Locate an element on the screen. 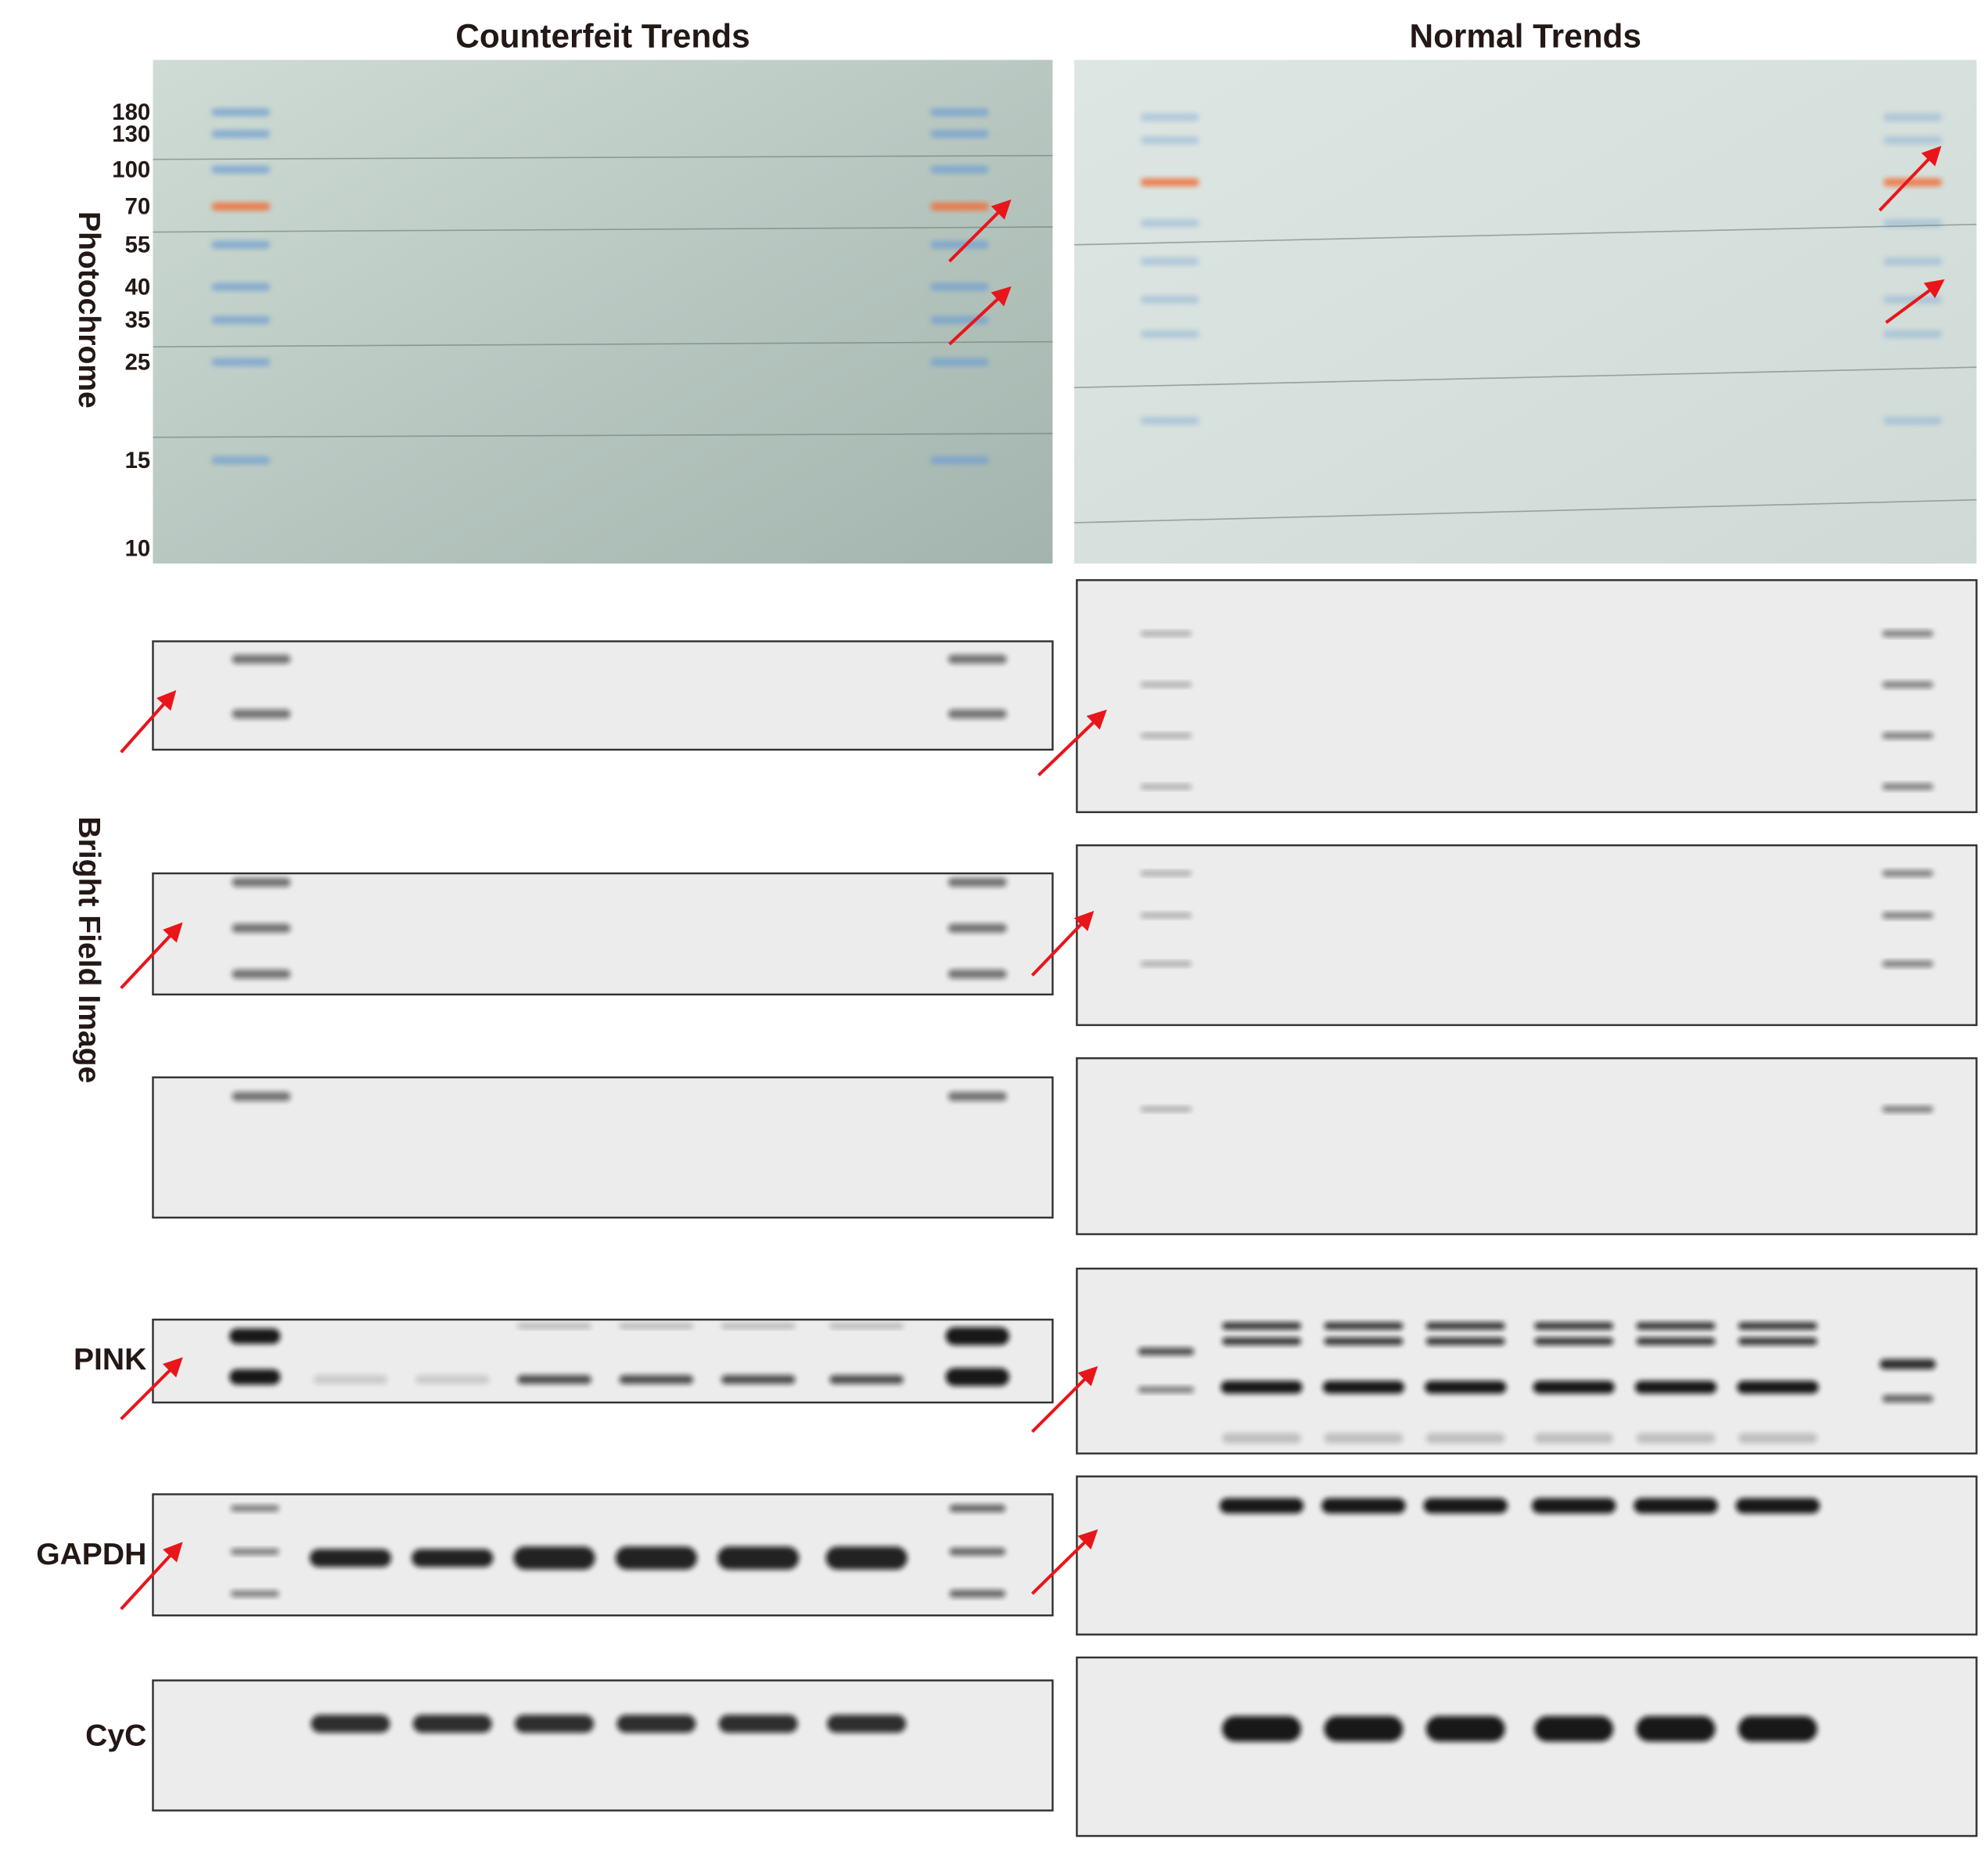  marker-label: 40 is located at coordinates (138, 287).